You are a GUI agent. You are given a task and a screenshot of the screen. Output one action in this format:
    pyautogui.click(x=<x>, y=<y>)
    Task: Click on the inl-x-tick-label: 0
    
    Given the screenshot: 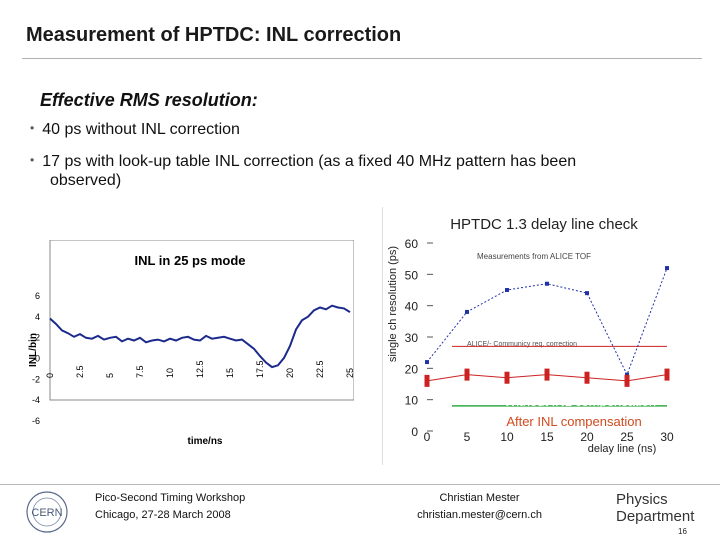 What is the action you would take?
    pyautogui.click(x=50, y=375)
    